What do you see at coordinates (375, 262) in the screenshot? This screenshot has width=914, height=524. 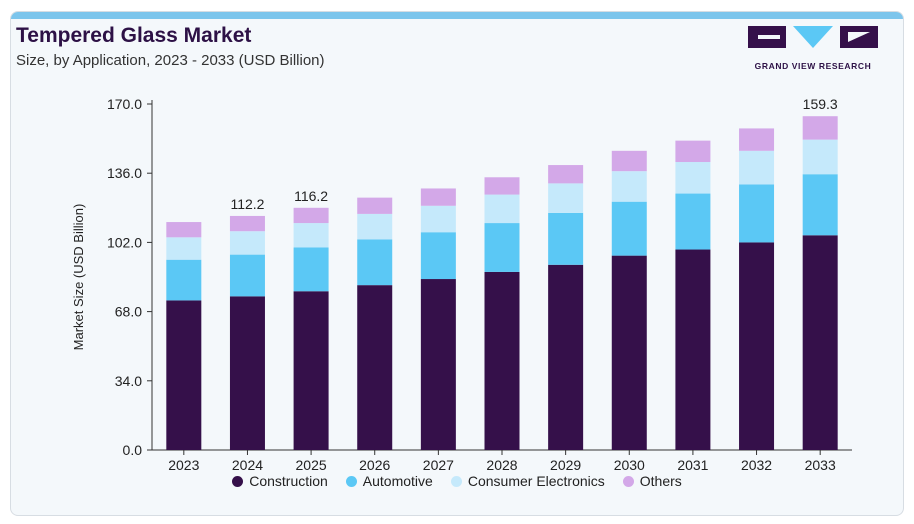 I see `bar-automotive-2026` at bounding box center [375, 262].